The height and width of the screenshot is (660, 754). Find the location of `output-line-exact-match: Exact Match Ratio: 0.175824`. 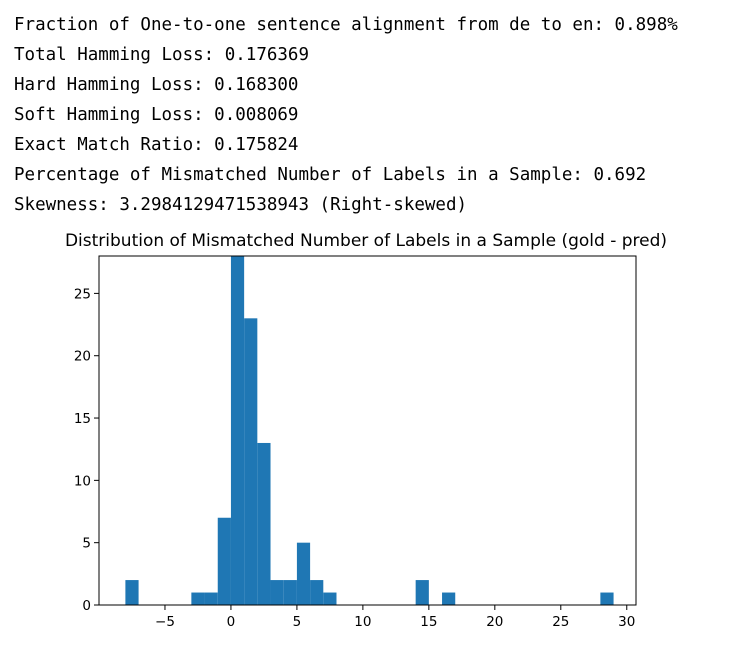

output-line-exact-match: Exact Match Ratio: 0.175824 is located at coordinates (156, 145).